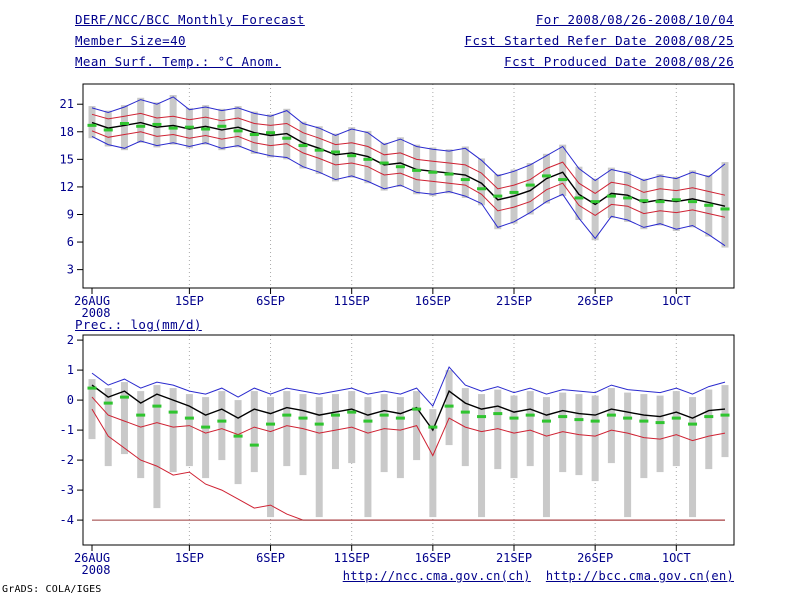 This screenshot has height=600, width=800. Describe the element at coordinates (352, 558) in the screenshot. I see `x-tick-label: 11SEP` at that location.